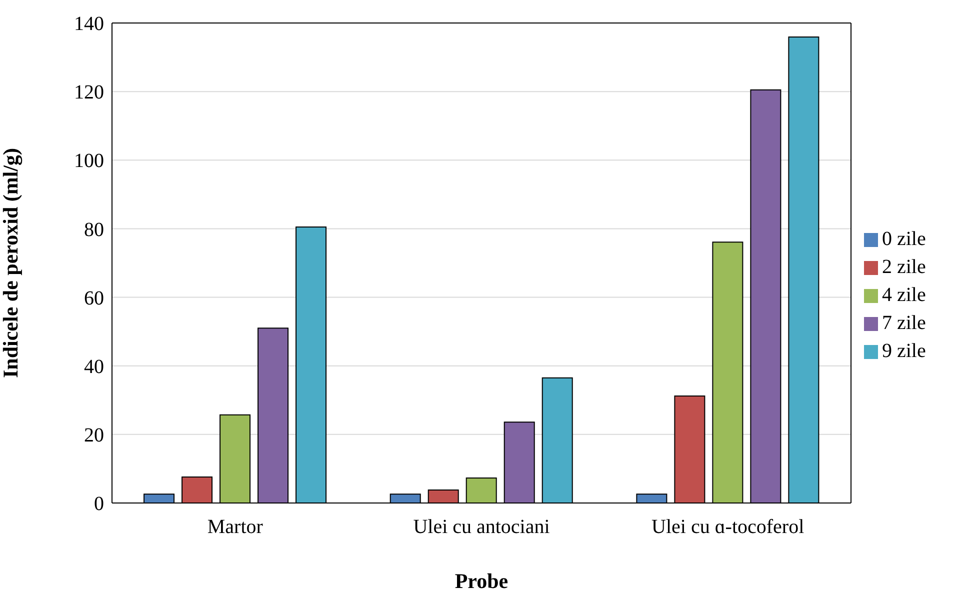 This screenshot has width=969, height=590. I want to click on y-tick-label: 100, so click(89, 161).